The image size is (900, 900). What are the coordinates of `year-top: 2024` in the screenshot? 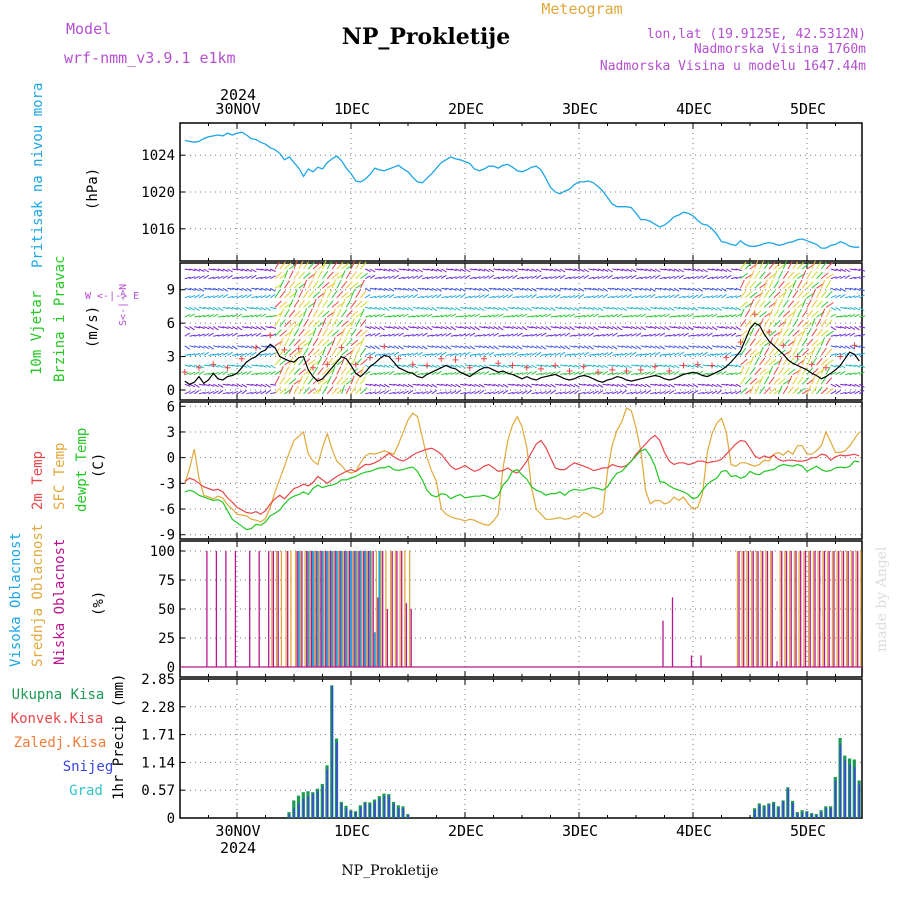 It's located at (238, 95).